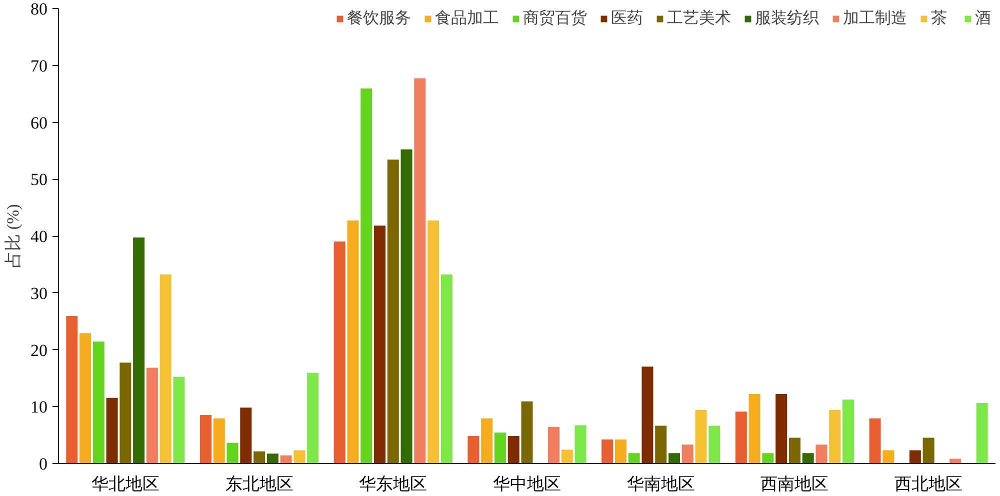 The width and height of the screenshot is (1000, 496). What do you see at coordinates (555, 18) in the screenshot?
I see `legend-label: 商贸百货` at bounding box center [555, 18].